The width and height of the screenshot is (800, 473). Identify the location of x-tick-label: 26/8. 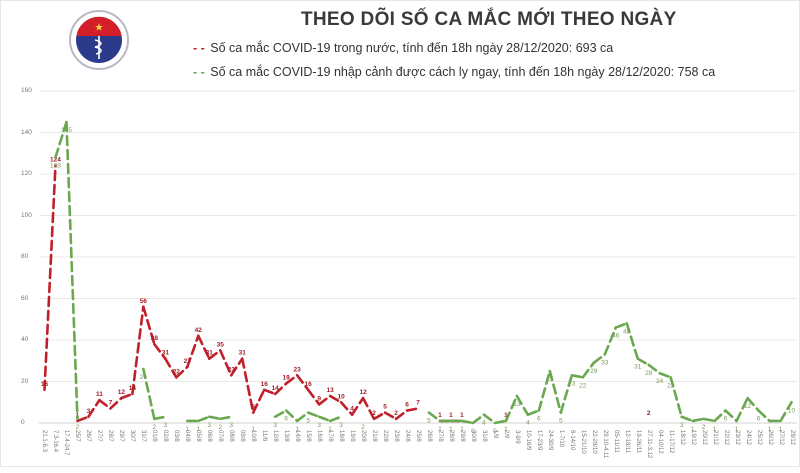
(428, 436).